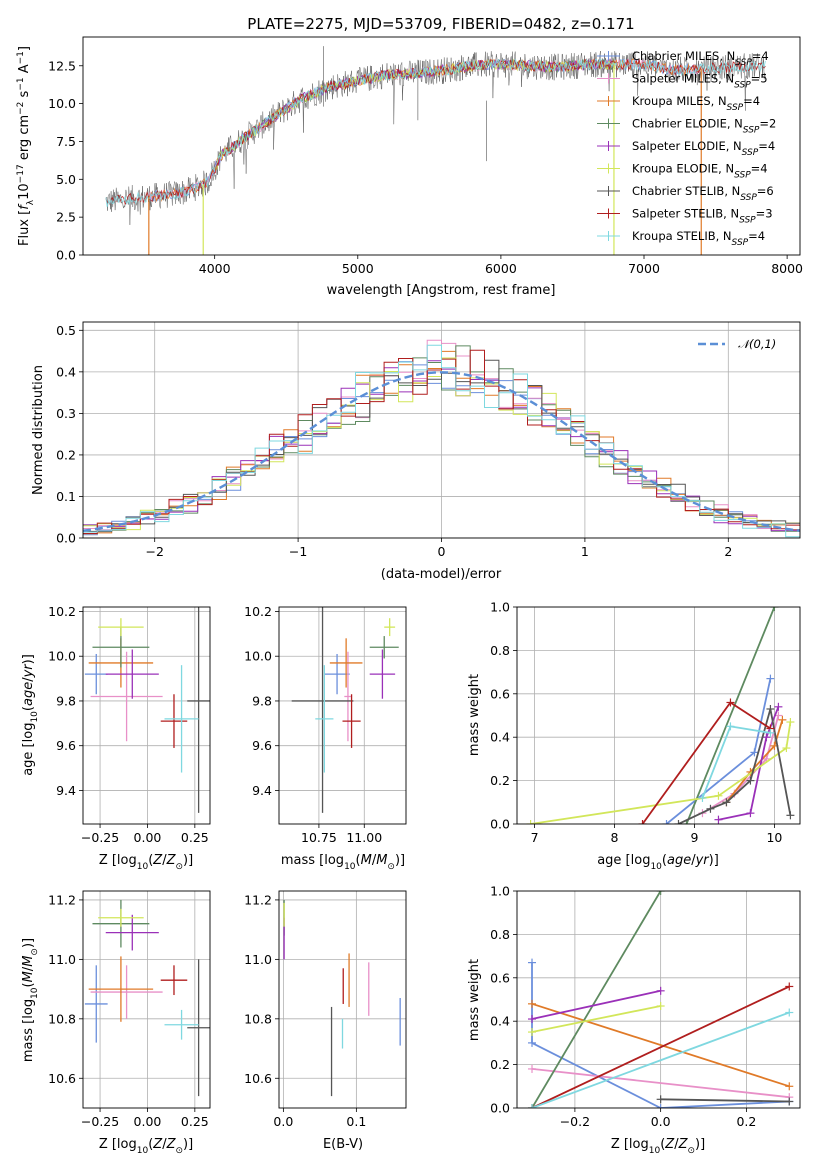  Describe the element at coordinates (694, 837) in the screenshot. I see `x-tick-label: 9` at that location.